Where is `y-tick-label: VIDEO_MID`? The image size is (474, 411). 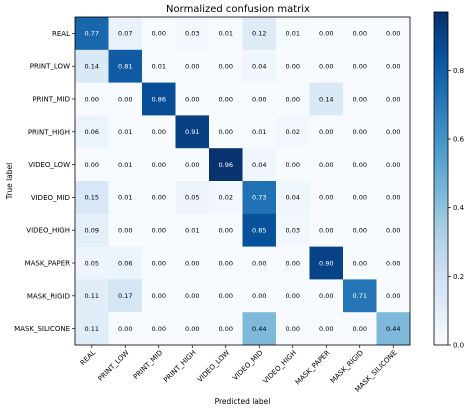
y-tick-label: VIDEO_MID is located at coordinates (50, 198).